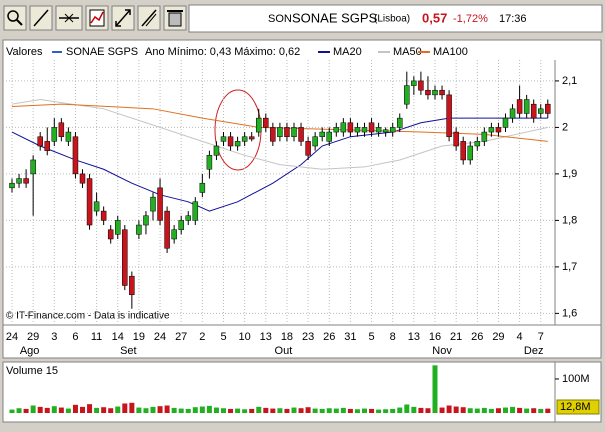 The width and height of the screenshot is (605, 432). Describe the element at coordinates (181, 337) in the screenshot. I see `x-tick-label: 27` at that location.